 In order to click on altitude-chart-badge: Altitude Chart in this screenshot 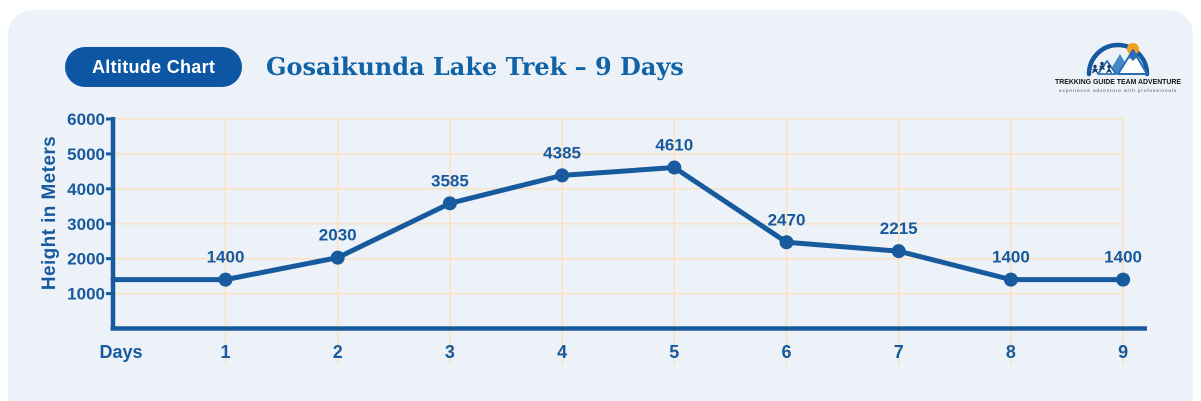, I will do `click(154, 67)`.